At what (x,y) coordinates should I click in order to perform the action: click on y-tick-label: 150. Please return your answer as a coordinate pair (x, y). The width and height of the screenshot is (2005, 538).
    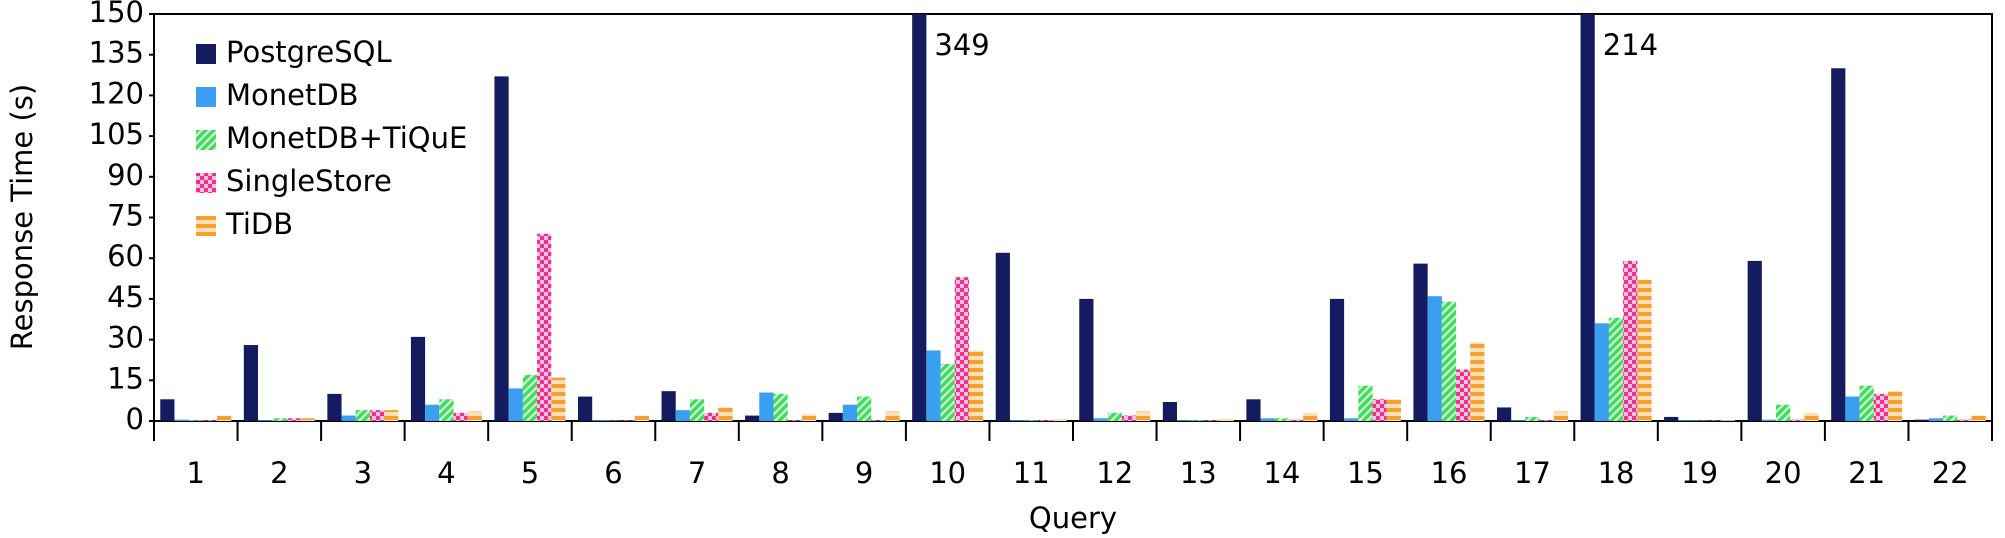
    Looking at the image, I should click on (116, 14).